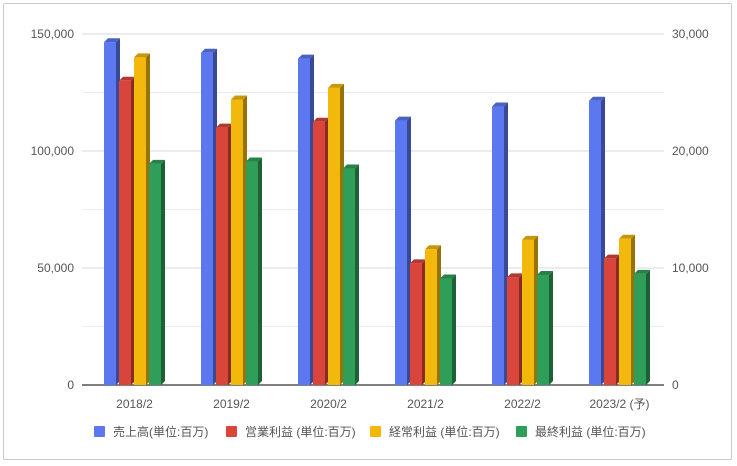 Image resolution: width=737 pixels, height=466 pixels. I want to click on legend-item-1: 売上高(単位:百万), so click(151, 431).